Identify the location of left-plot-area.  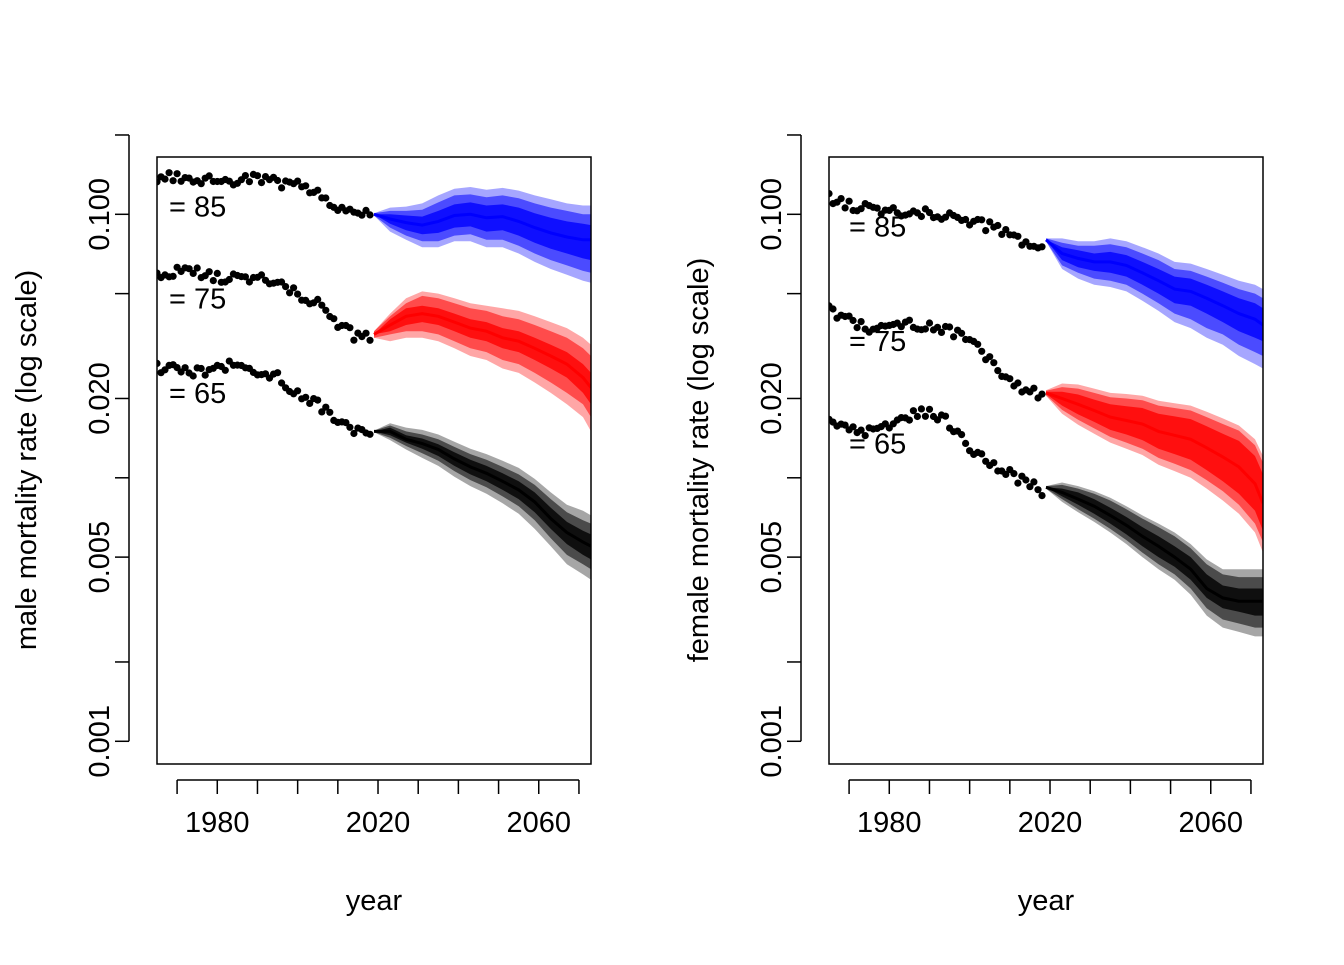
(374, 374).